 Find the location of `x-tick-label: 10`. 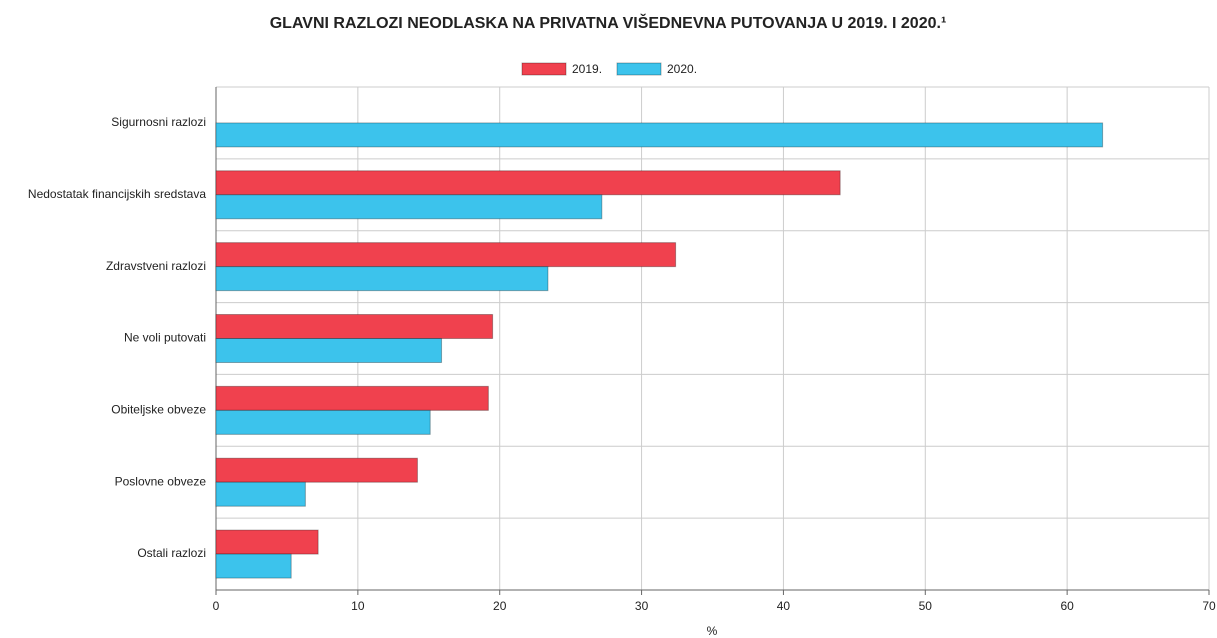

x-tick-label: 10 is located at coordinates (358, 606).